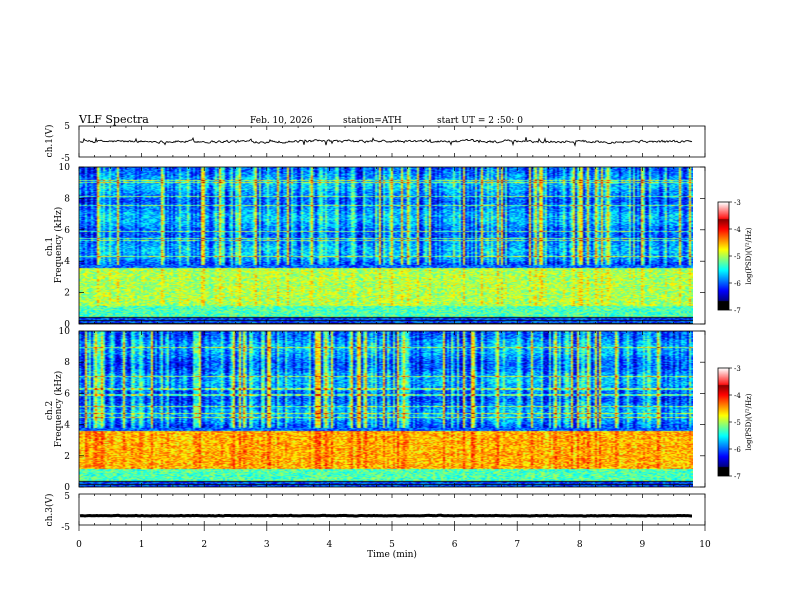 The width and height of the screenshot is (792, 612). I want to click on ch1-spectrogram-ytick-label: 4, so click(67, 262).